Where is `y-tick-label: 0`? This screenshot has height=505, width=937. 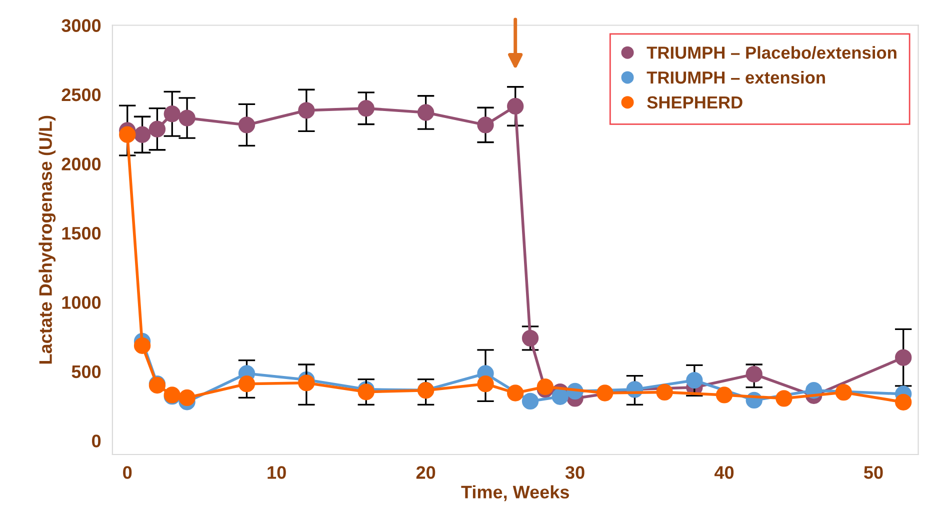
y-tick-label: 0 is located at coordinates (96, 441).